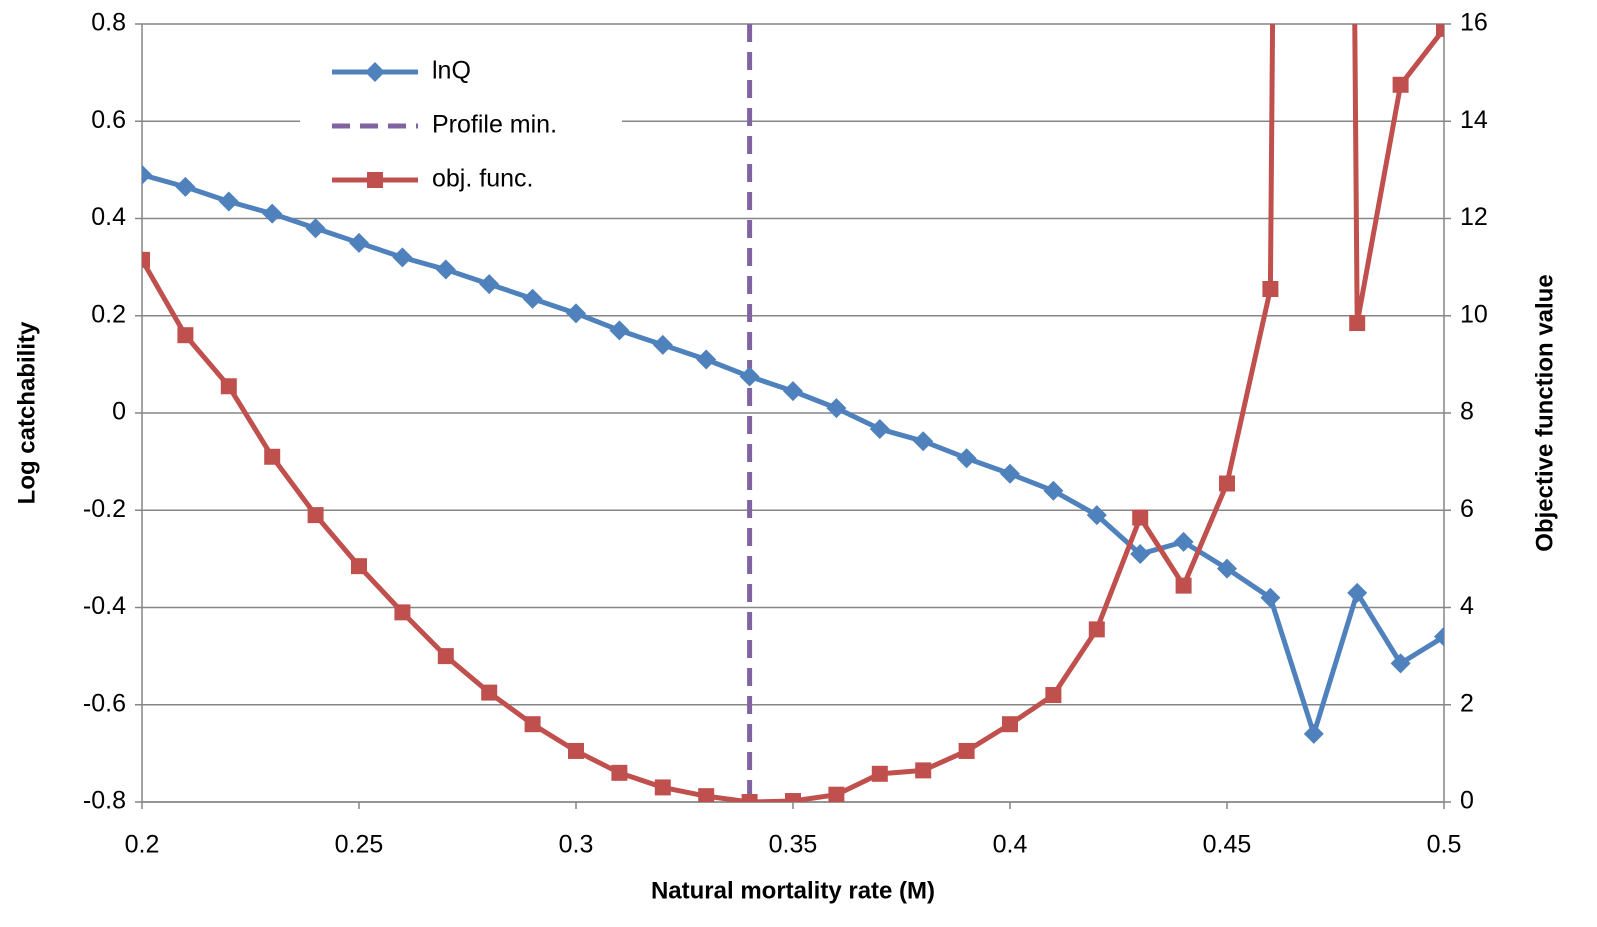 The width and height of the screenshot is (1597, 927). I want to click on y-tick-label: 0.6, so click(108, 120).